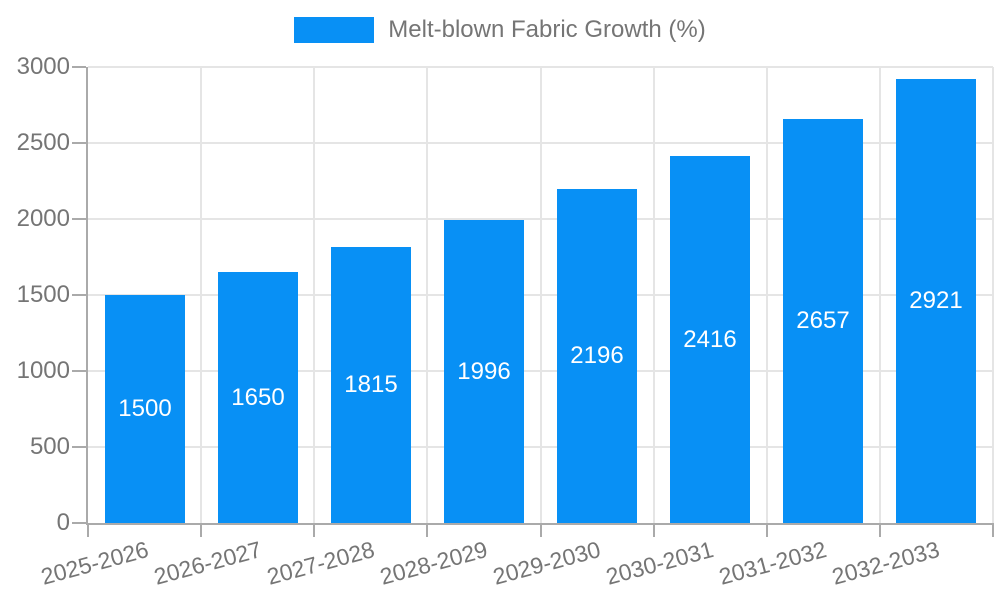 This screenshot has height=600, width=1000. What do you see at coordinates (547, 29) in the screenshot?
I see `legend-label: Melt-blown Fabric Growth (%)` at bounding box center [547, 29].